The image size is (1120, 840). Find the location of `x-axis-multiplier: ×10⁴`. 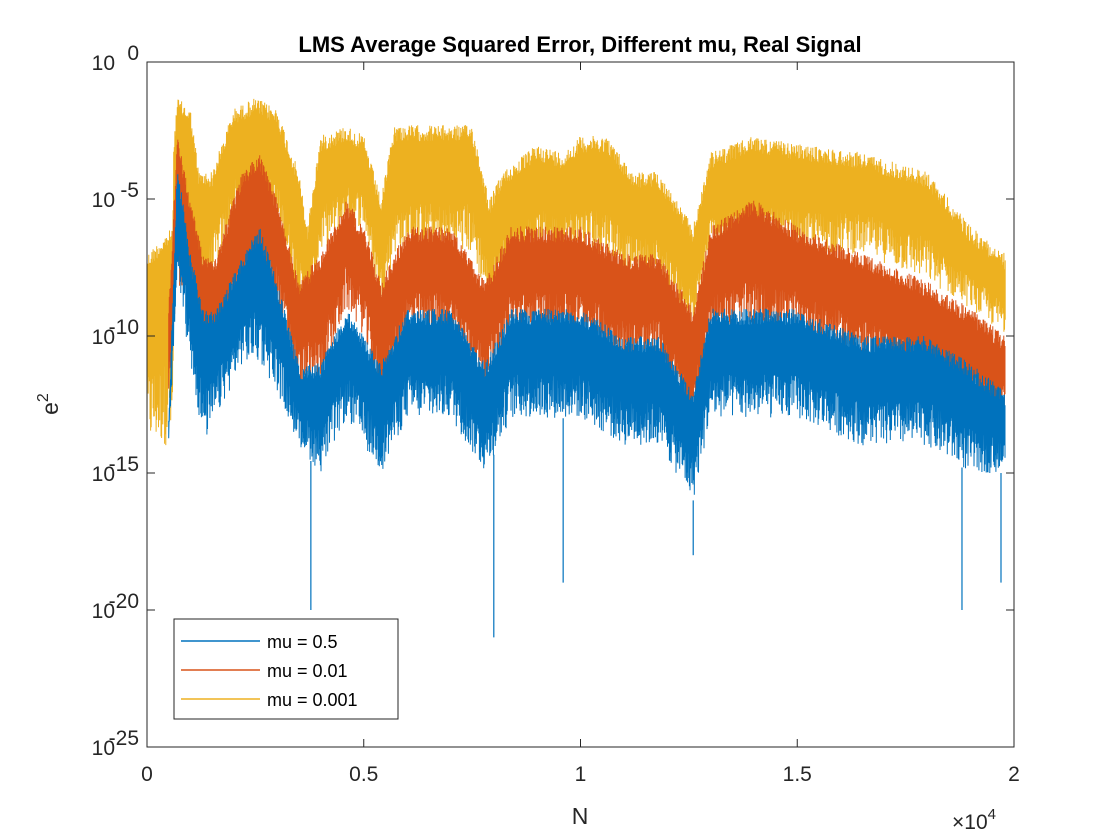

x-axis-multiplier: ×10⁴ is located at coordinates (974, 820).